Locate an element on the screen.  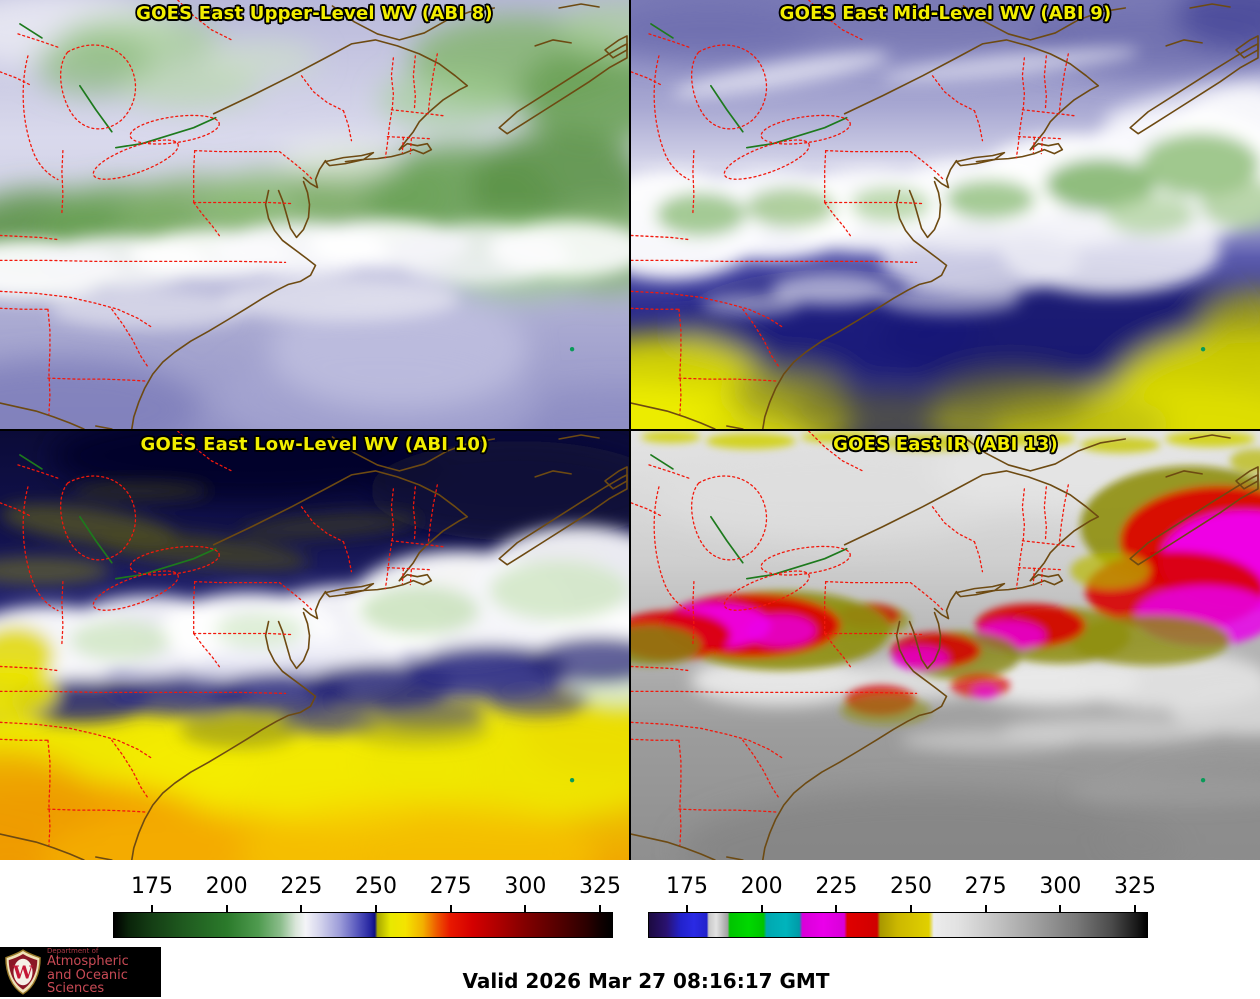
svg-text: W is located at coordinates (23, 973).